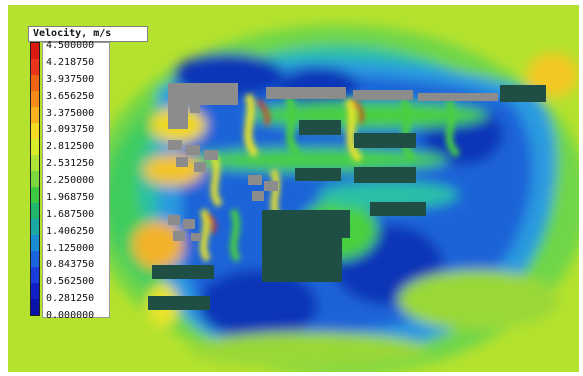 Image resolution: width=583 pixels, height=376 pixels. I want to click on legend-value: 0.562500, so click(70, 282).